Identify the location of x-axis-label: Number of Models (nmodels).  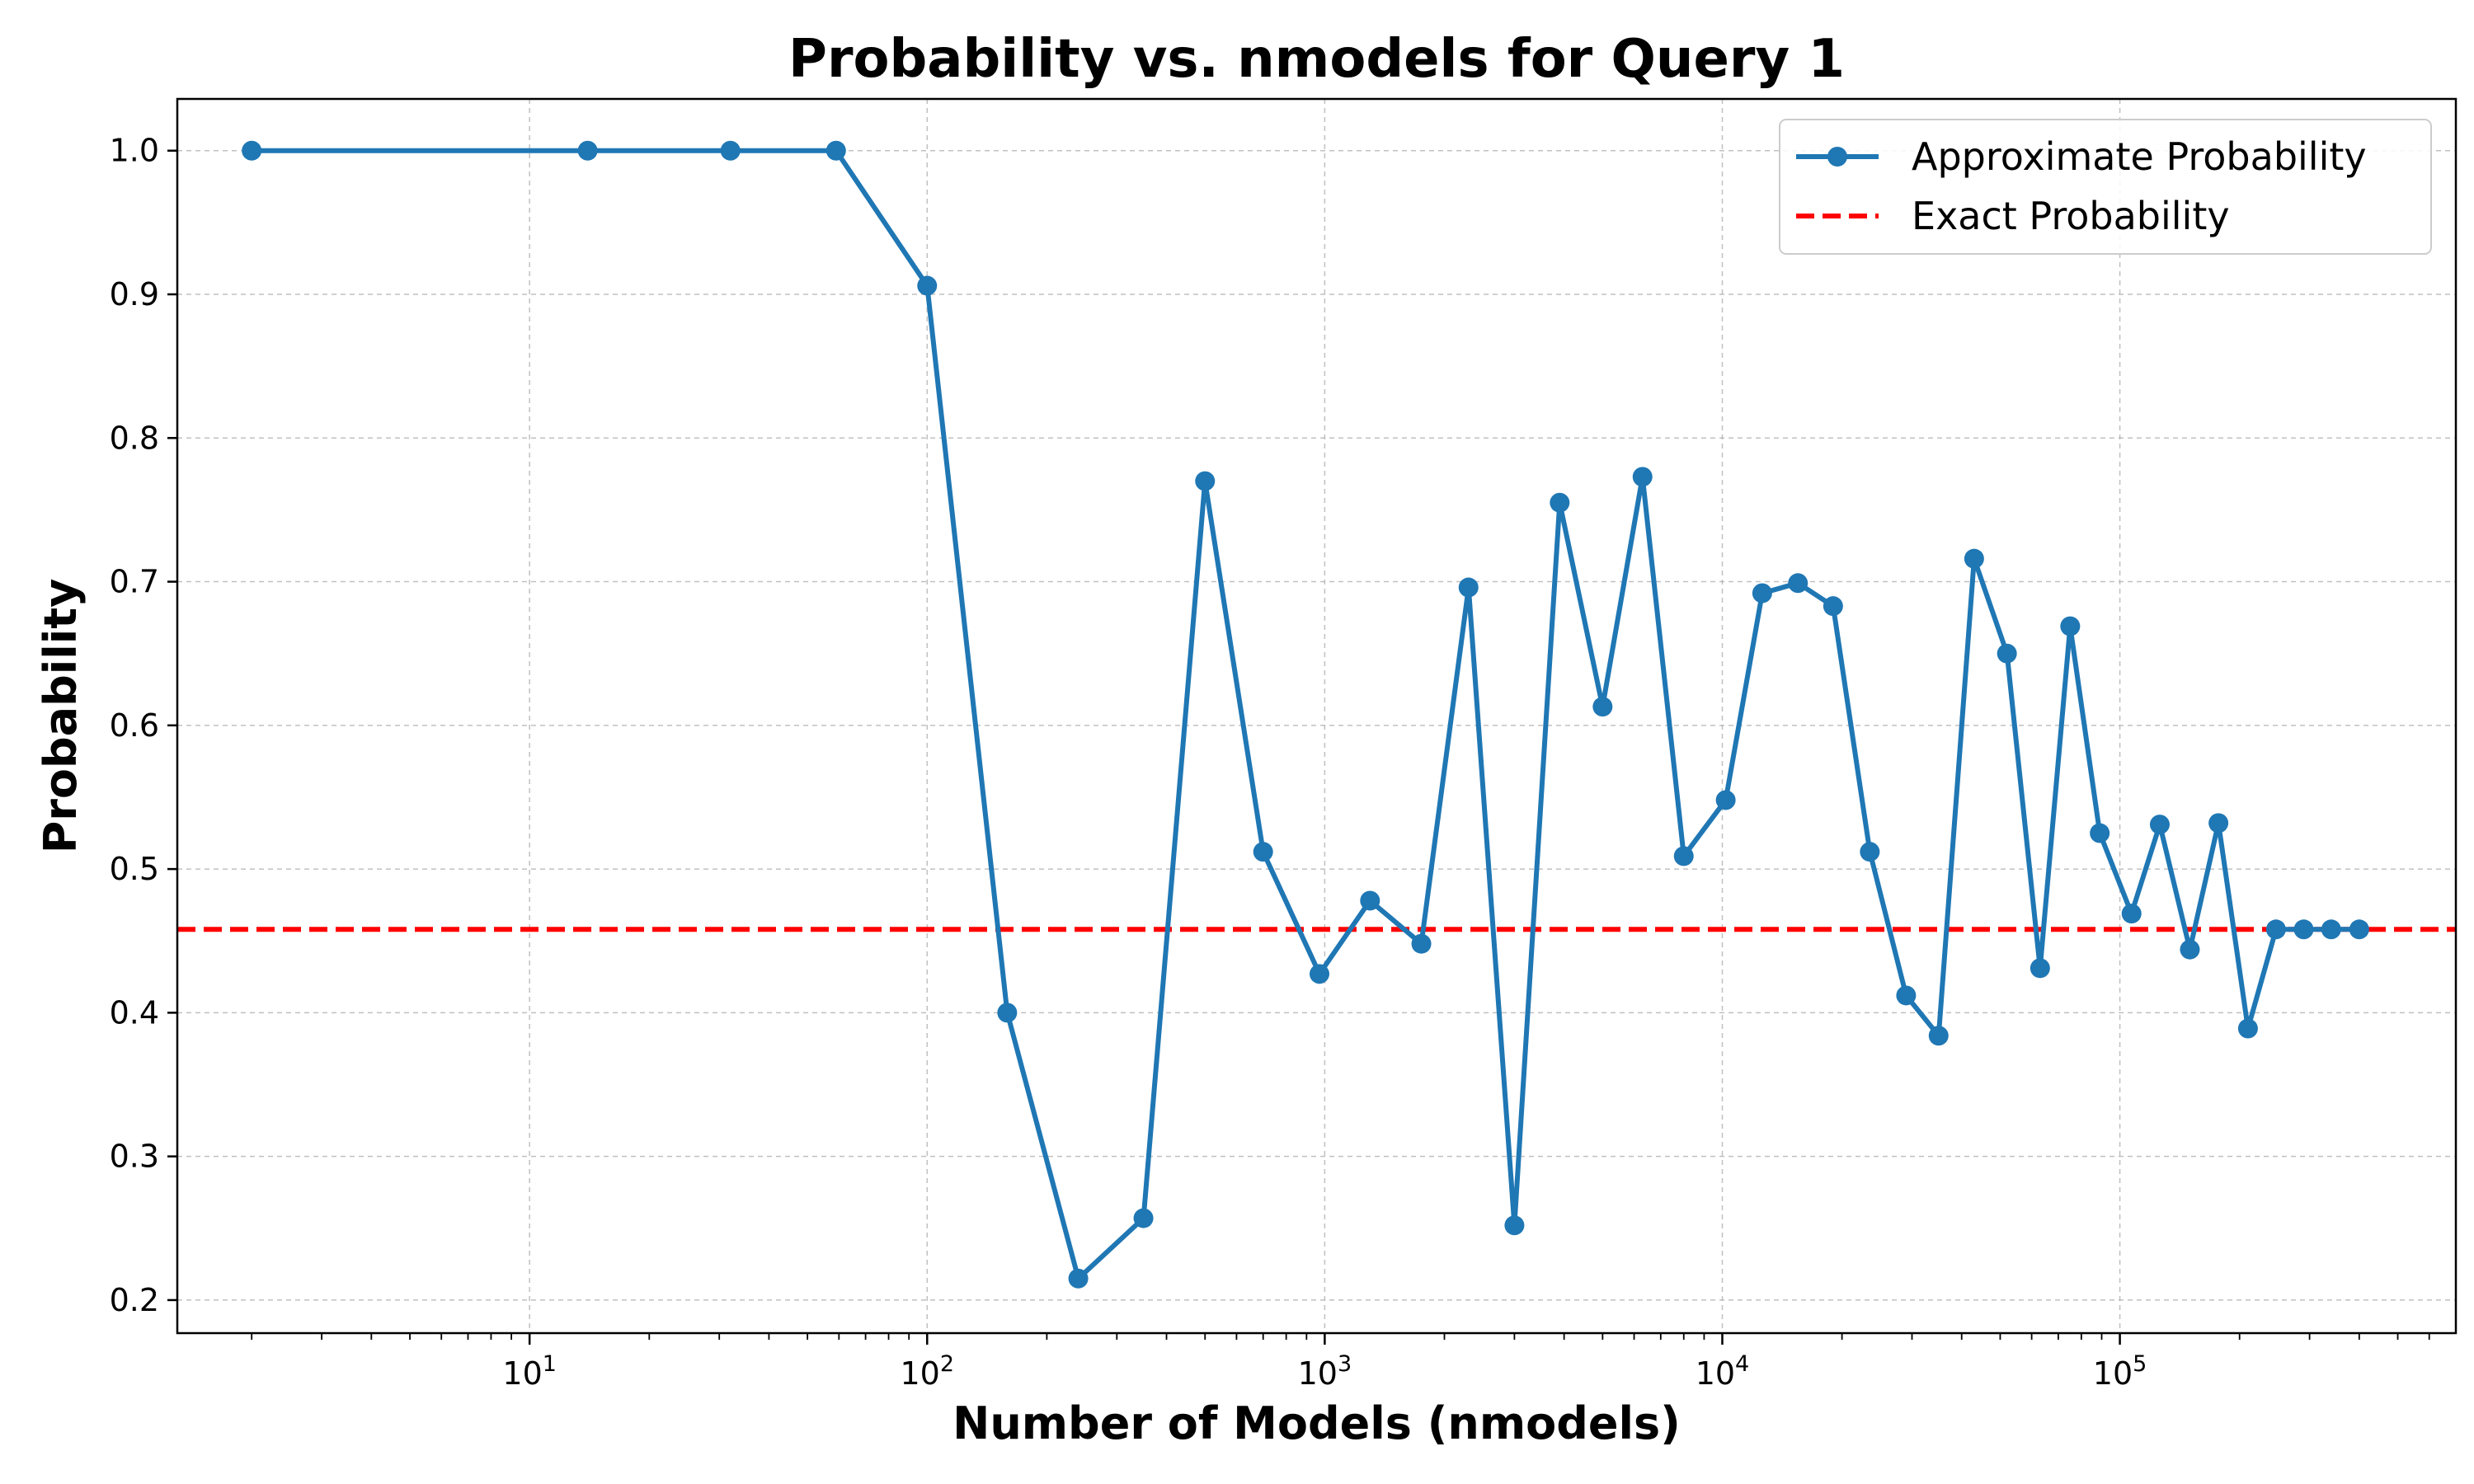
(1316, 1423).